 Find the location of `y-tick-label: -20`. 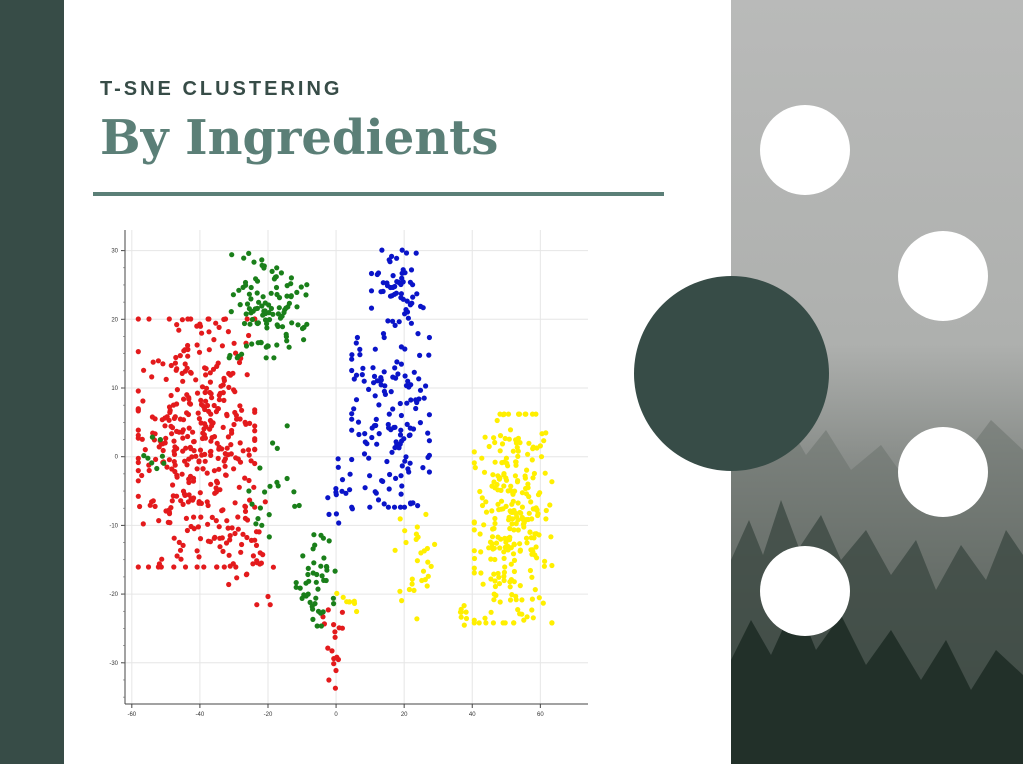

y-tick-label: -20 is located at coordinates (113, 595).